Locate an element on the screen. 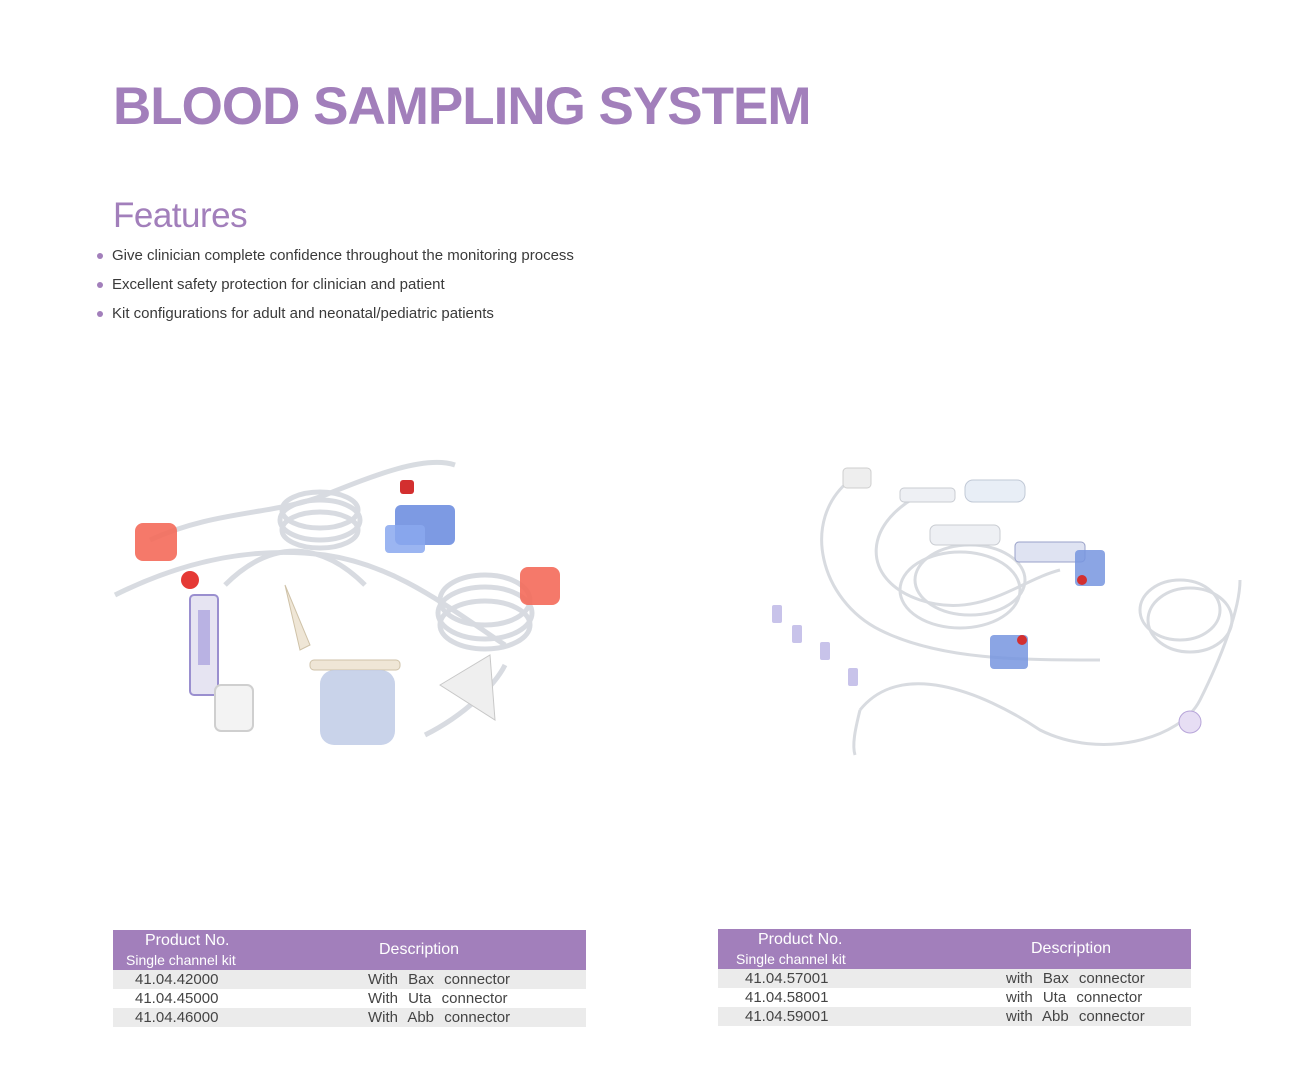 This screenshot has height=1078, width=1299. product-no-cell: 41.04.58001 is located at coordinates (840, 997).